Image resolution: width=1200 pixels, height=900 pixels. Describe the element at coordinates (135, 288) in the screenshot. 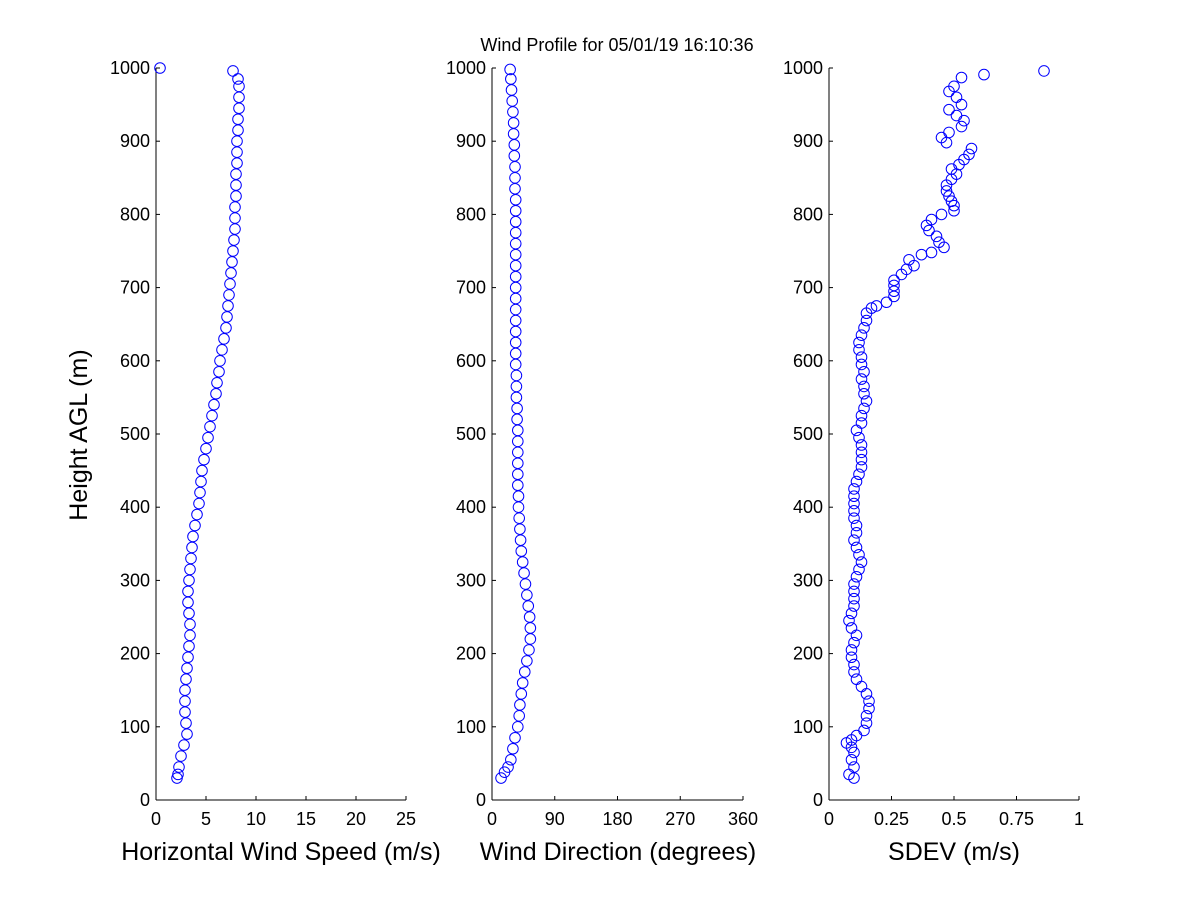

I see `y-tick-label: 700` at that location.